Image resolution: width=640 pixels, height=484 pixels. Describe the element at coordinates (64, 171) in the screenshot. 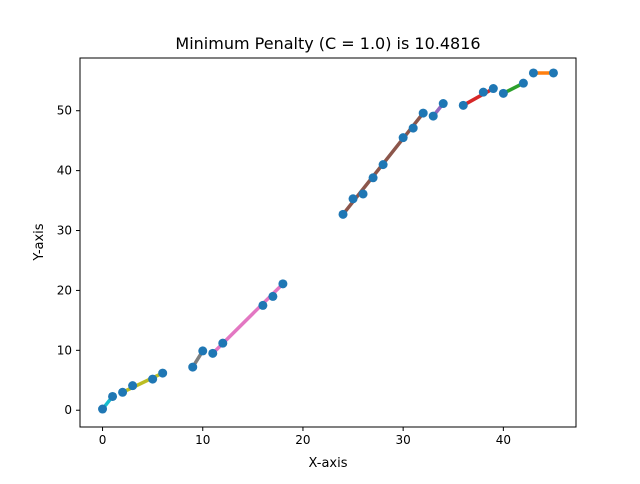

I see `y-tick-label-40: 40` at that location.